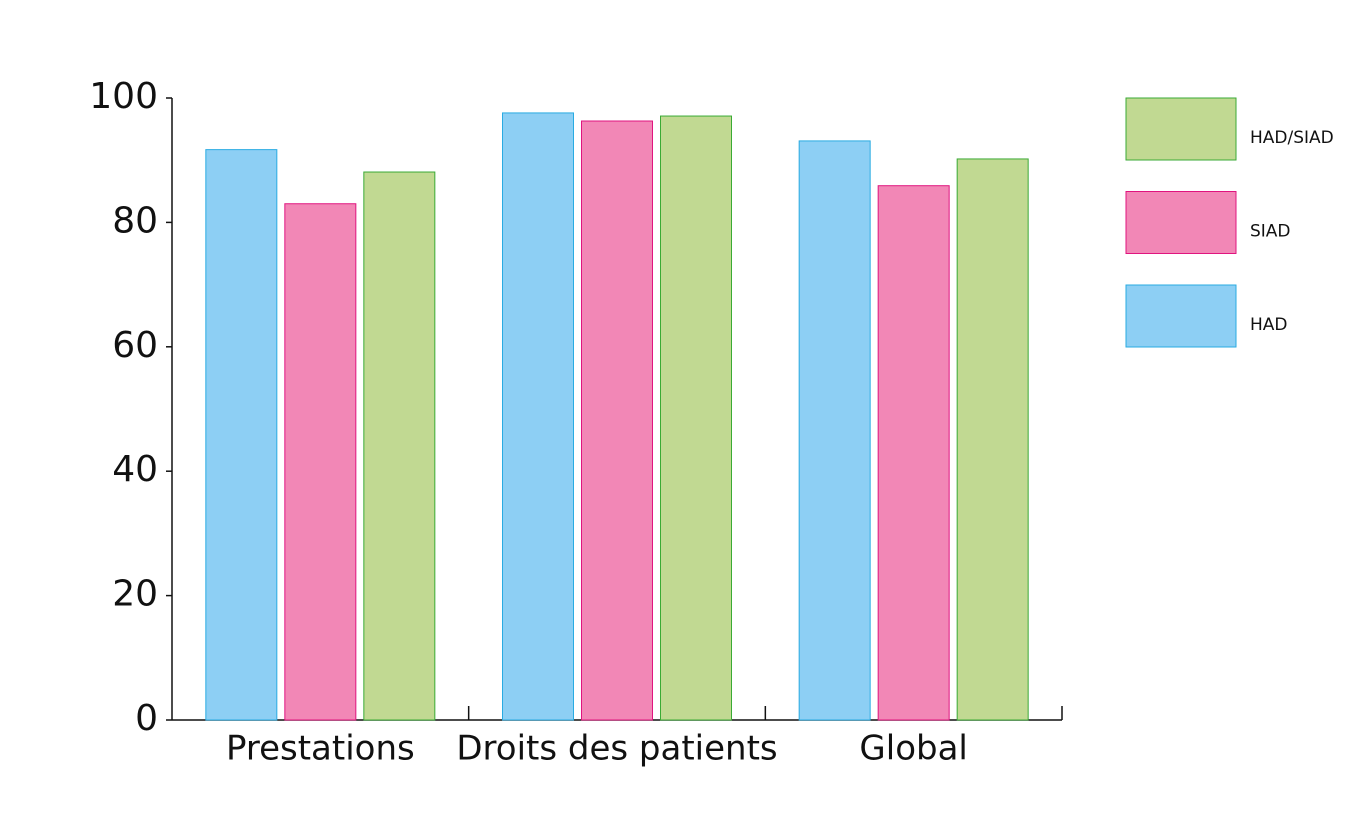 This screenshot has height=834, width=1372. I want to click on y-tick-label: 0, so click(146, 718).